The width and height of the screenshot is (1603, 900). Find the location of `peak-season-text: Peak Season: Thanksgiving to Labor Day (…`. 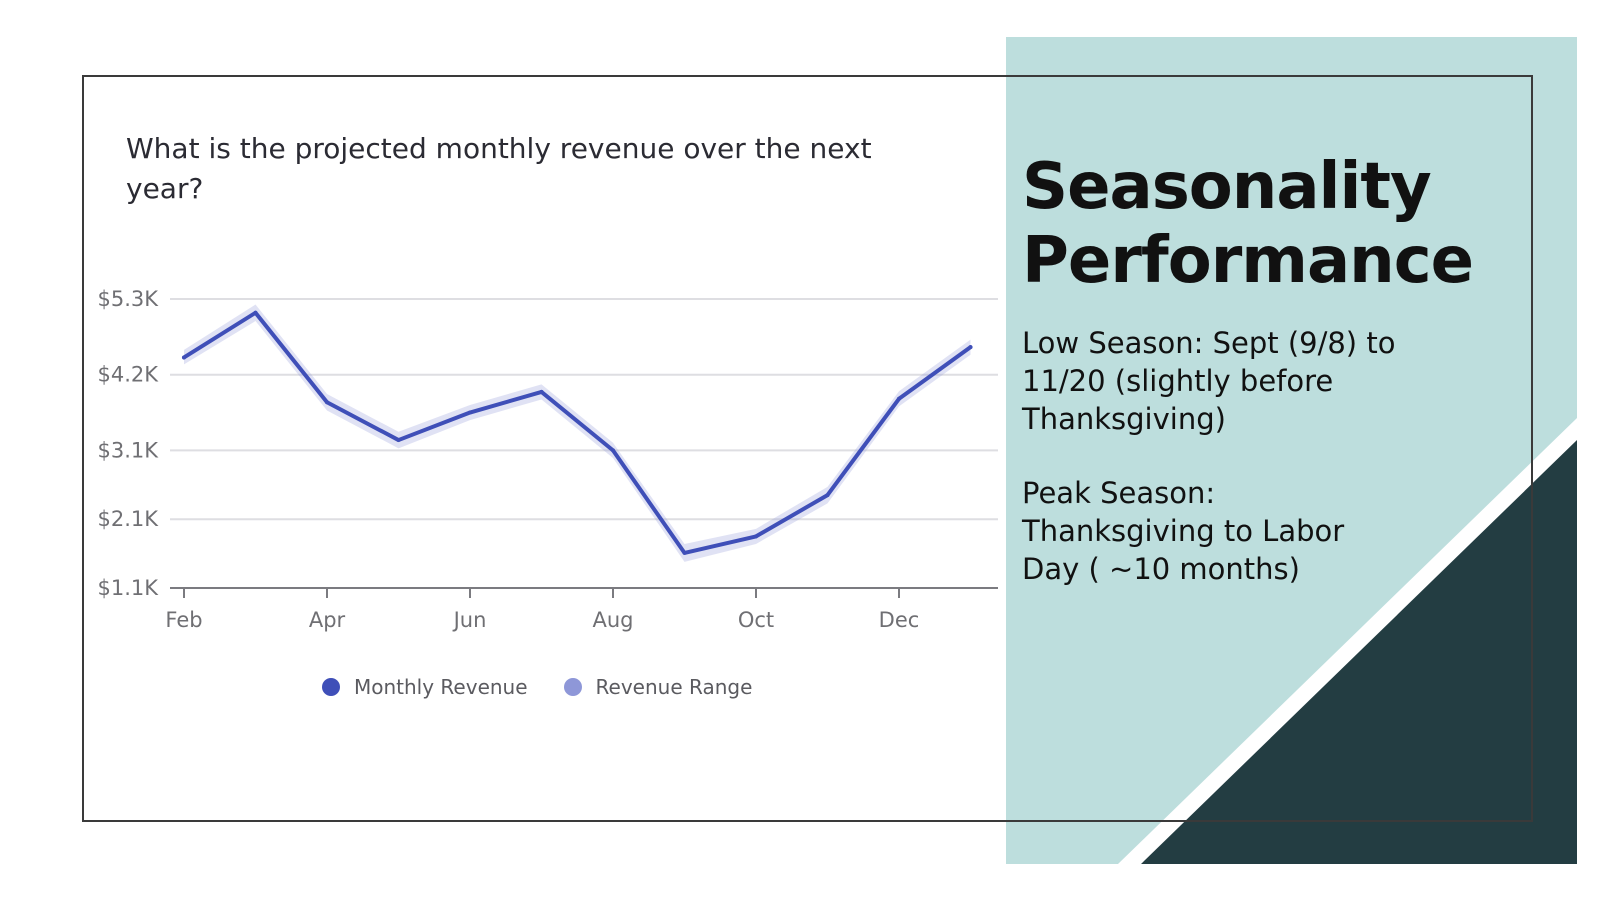

peak-season-text: Peak Season: Thanksgiving to Labor Day (… is located at coordinates (1272, 531).